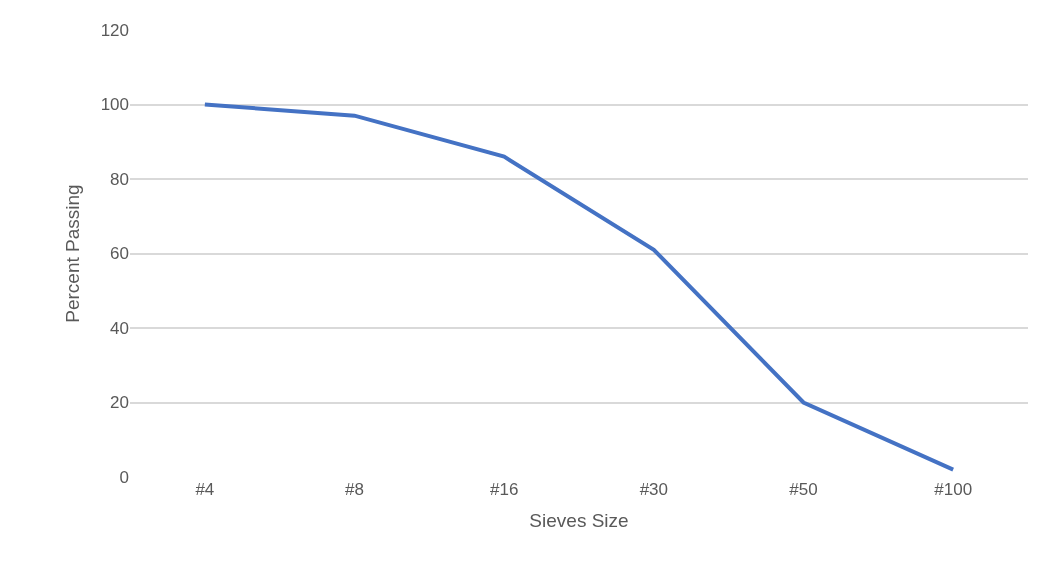 The image size is (1048, 567). What do you see at coordinates (953, 489) in the screenshot?
I see `x-tick-label: #100` at bounding box center [953, 489].